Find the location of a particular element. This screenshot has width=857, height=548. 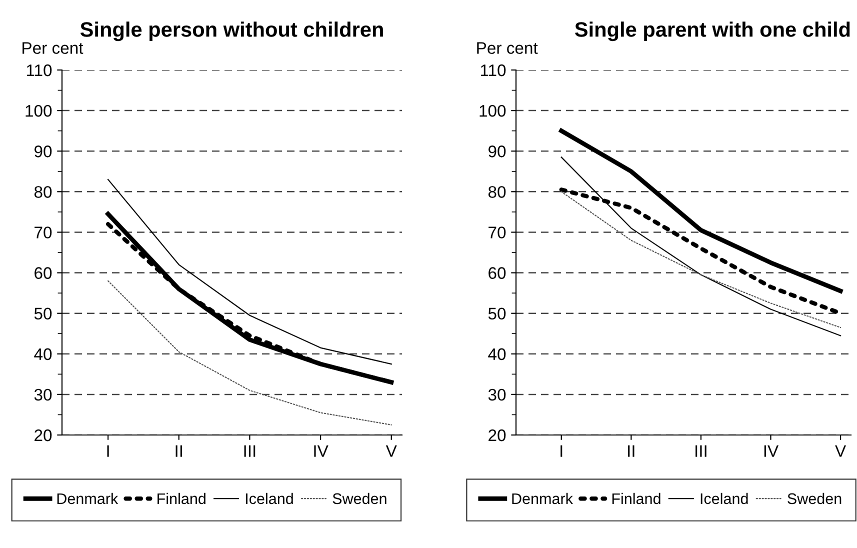

chart-title: Single parent with one child is located at coordinates (712, 32).